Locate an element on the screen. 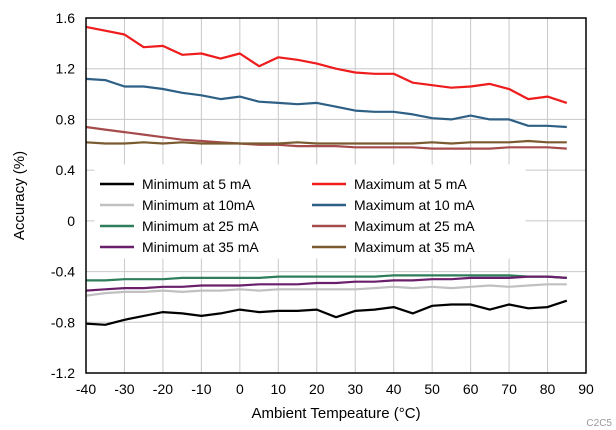 Image resolution: width=616 pixels, height=430 pixels. y-tick-label: 0.8 is located at coordinates (66, 119).